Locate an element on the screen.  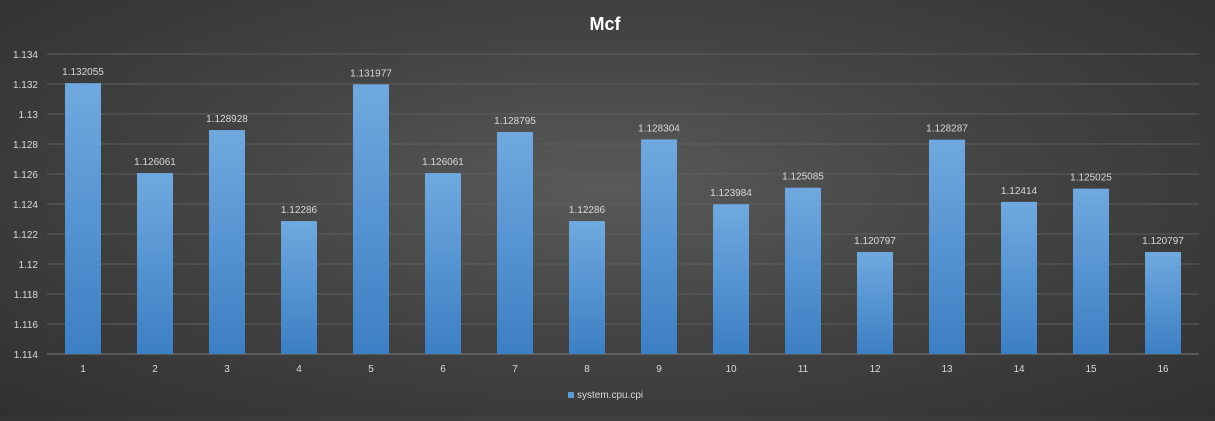
data-label-7: 1.128795 is located at coordinates (515, 121).